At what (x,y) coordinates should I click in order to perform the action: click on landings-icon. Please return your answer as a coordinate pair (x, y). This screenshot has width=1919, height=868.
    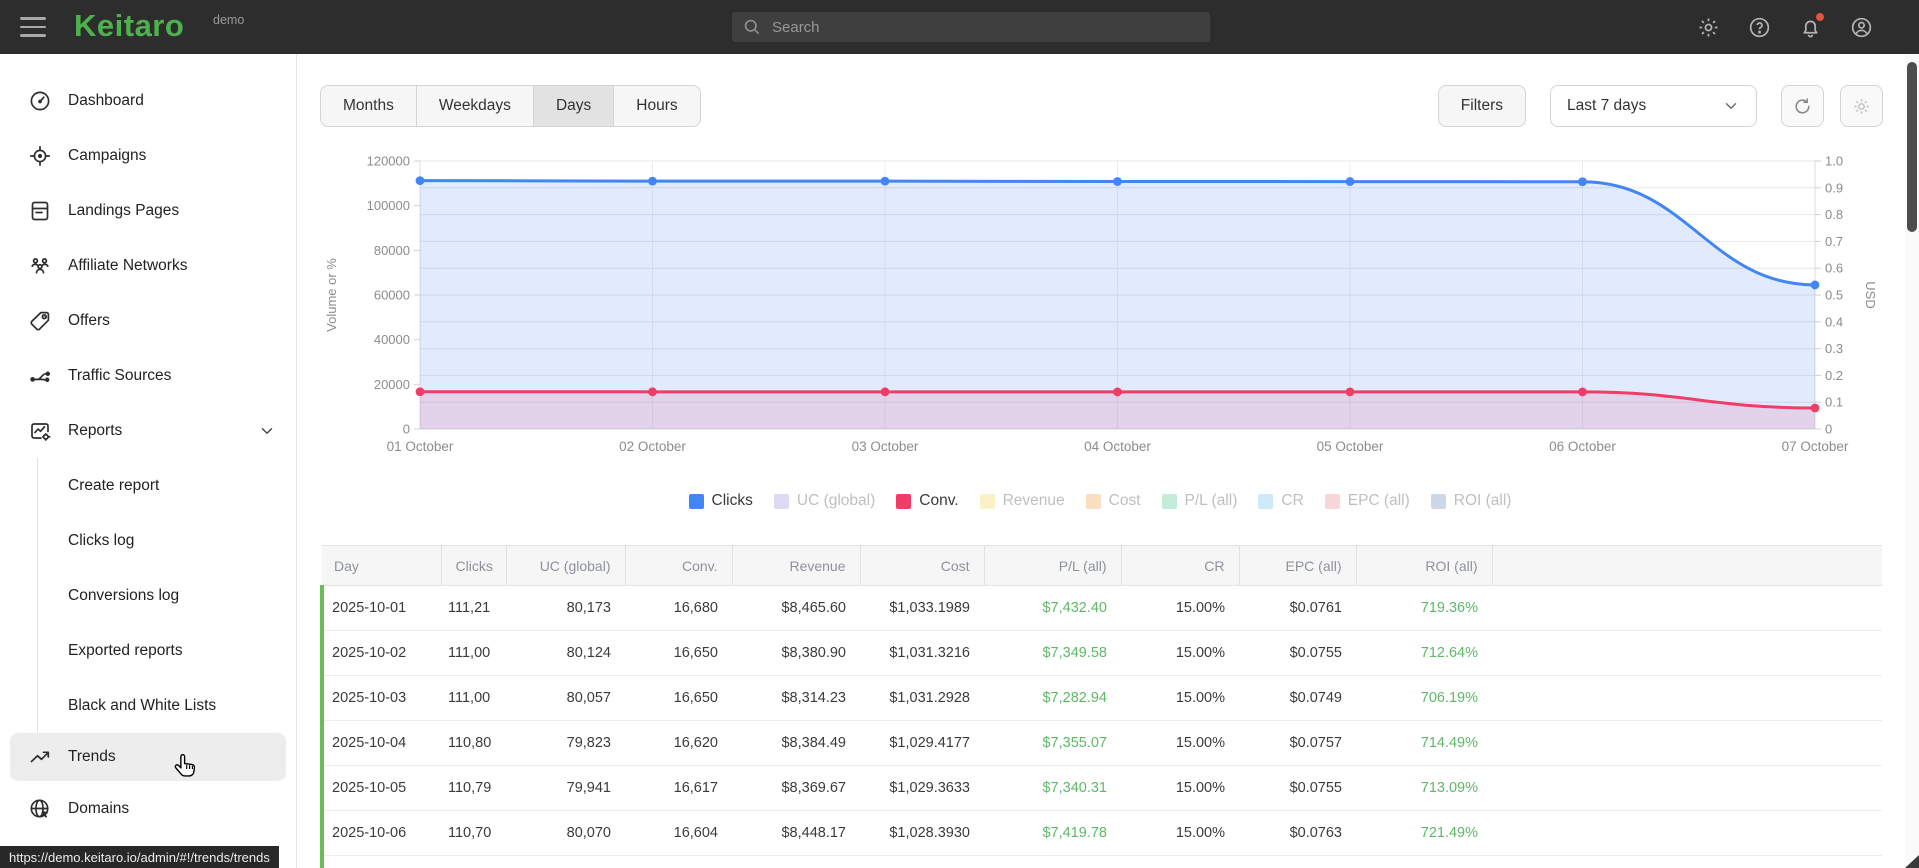
    Looking at the image, I should click on (40, 211).